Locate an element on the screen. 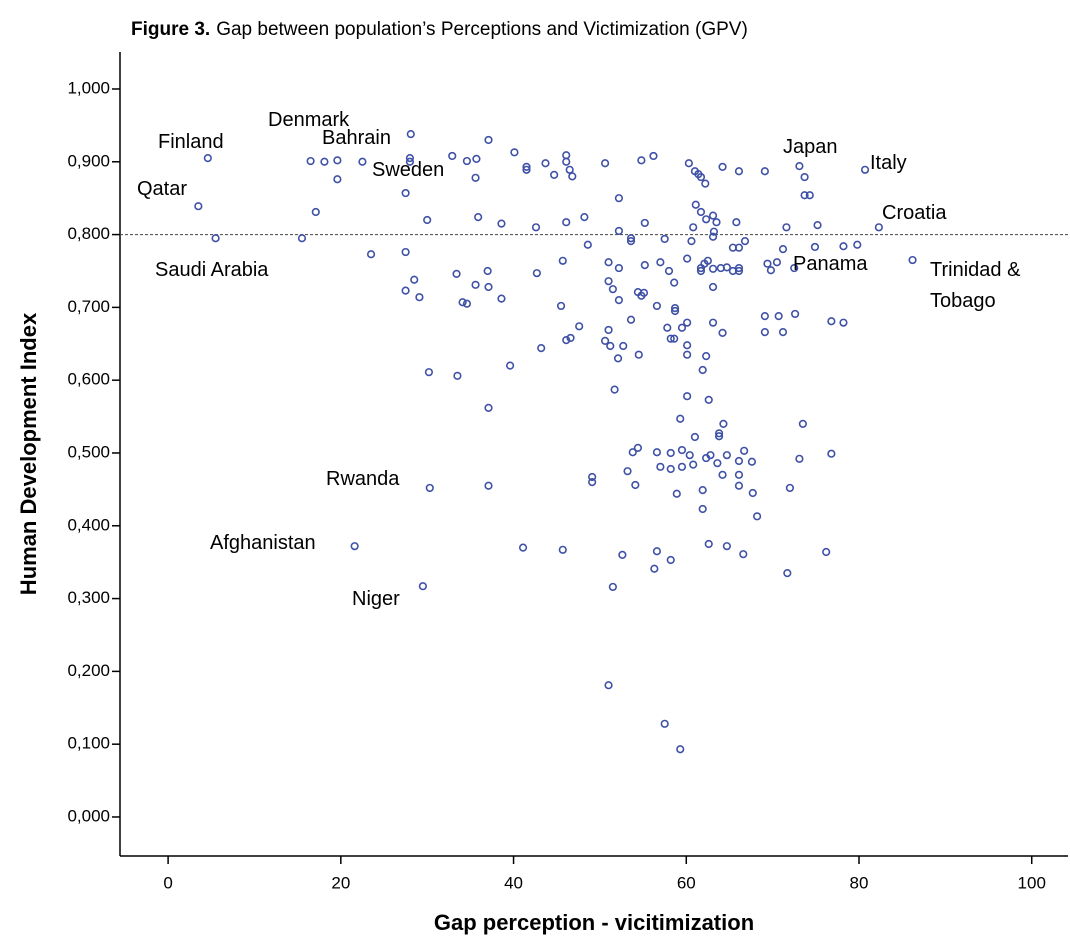 The height and width of the screenshot is (938, 1070). y-tick-label: 0,900 is located at coordinates (88, 160).